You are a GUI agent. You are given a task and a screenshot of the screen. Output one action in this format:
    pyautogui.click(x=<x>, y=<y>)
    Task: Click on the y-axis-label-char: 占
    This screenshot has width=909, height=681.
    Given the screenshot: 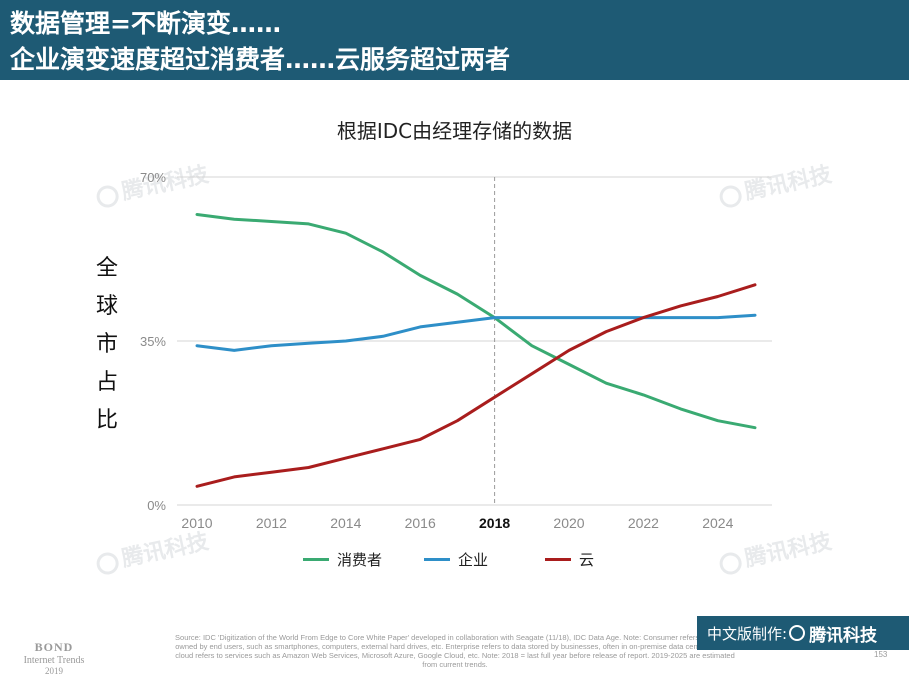 What is the action you would take?
    pyautogui.click(x=106, y=382)
    